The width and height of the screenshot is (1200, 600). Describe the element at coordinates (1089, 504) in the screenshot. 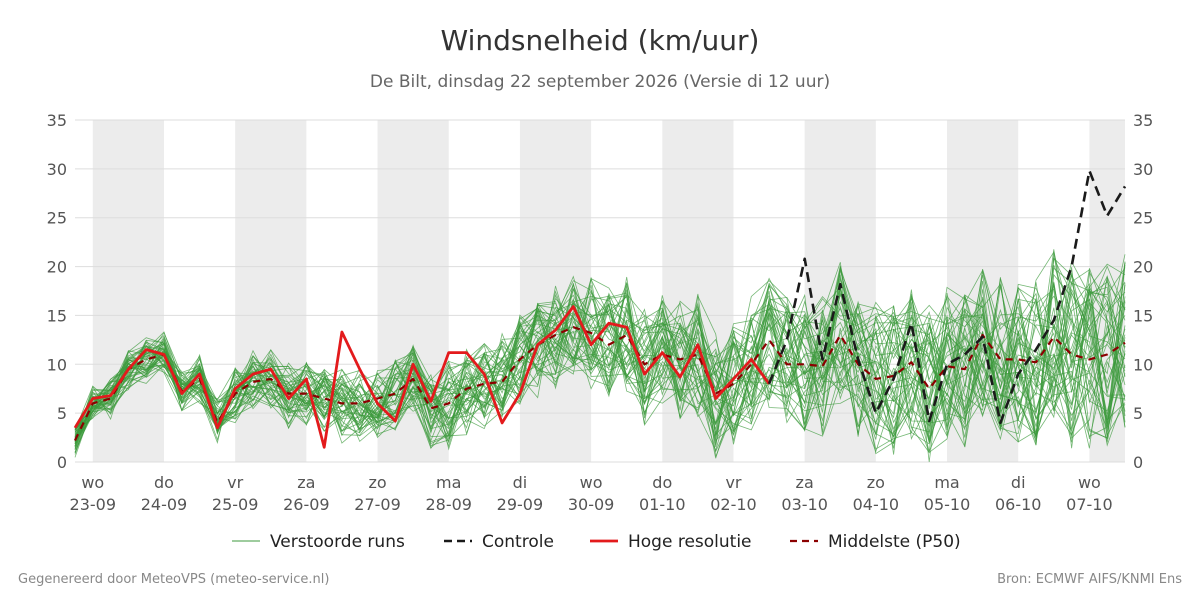

I see `x-tick-date: 07-10` at that location.